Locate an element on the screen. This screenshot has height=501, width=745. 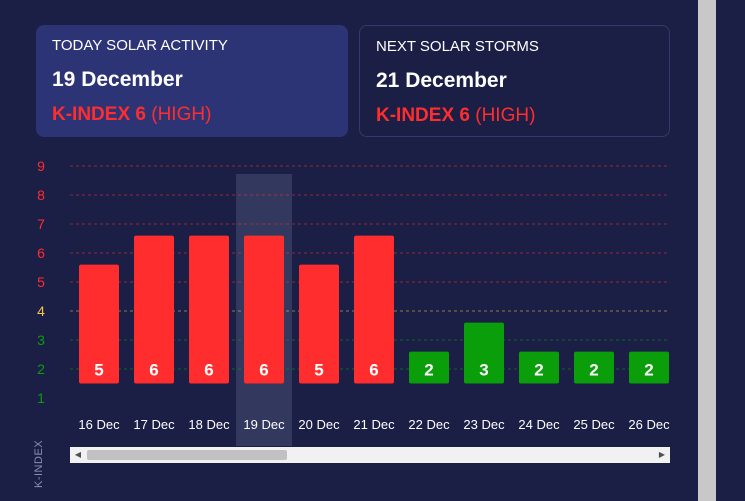
page-right-margin is located at coordinates (730, 250).